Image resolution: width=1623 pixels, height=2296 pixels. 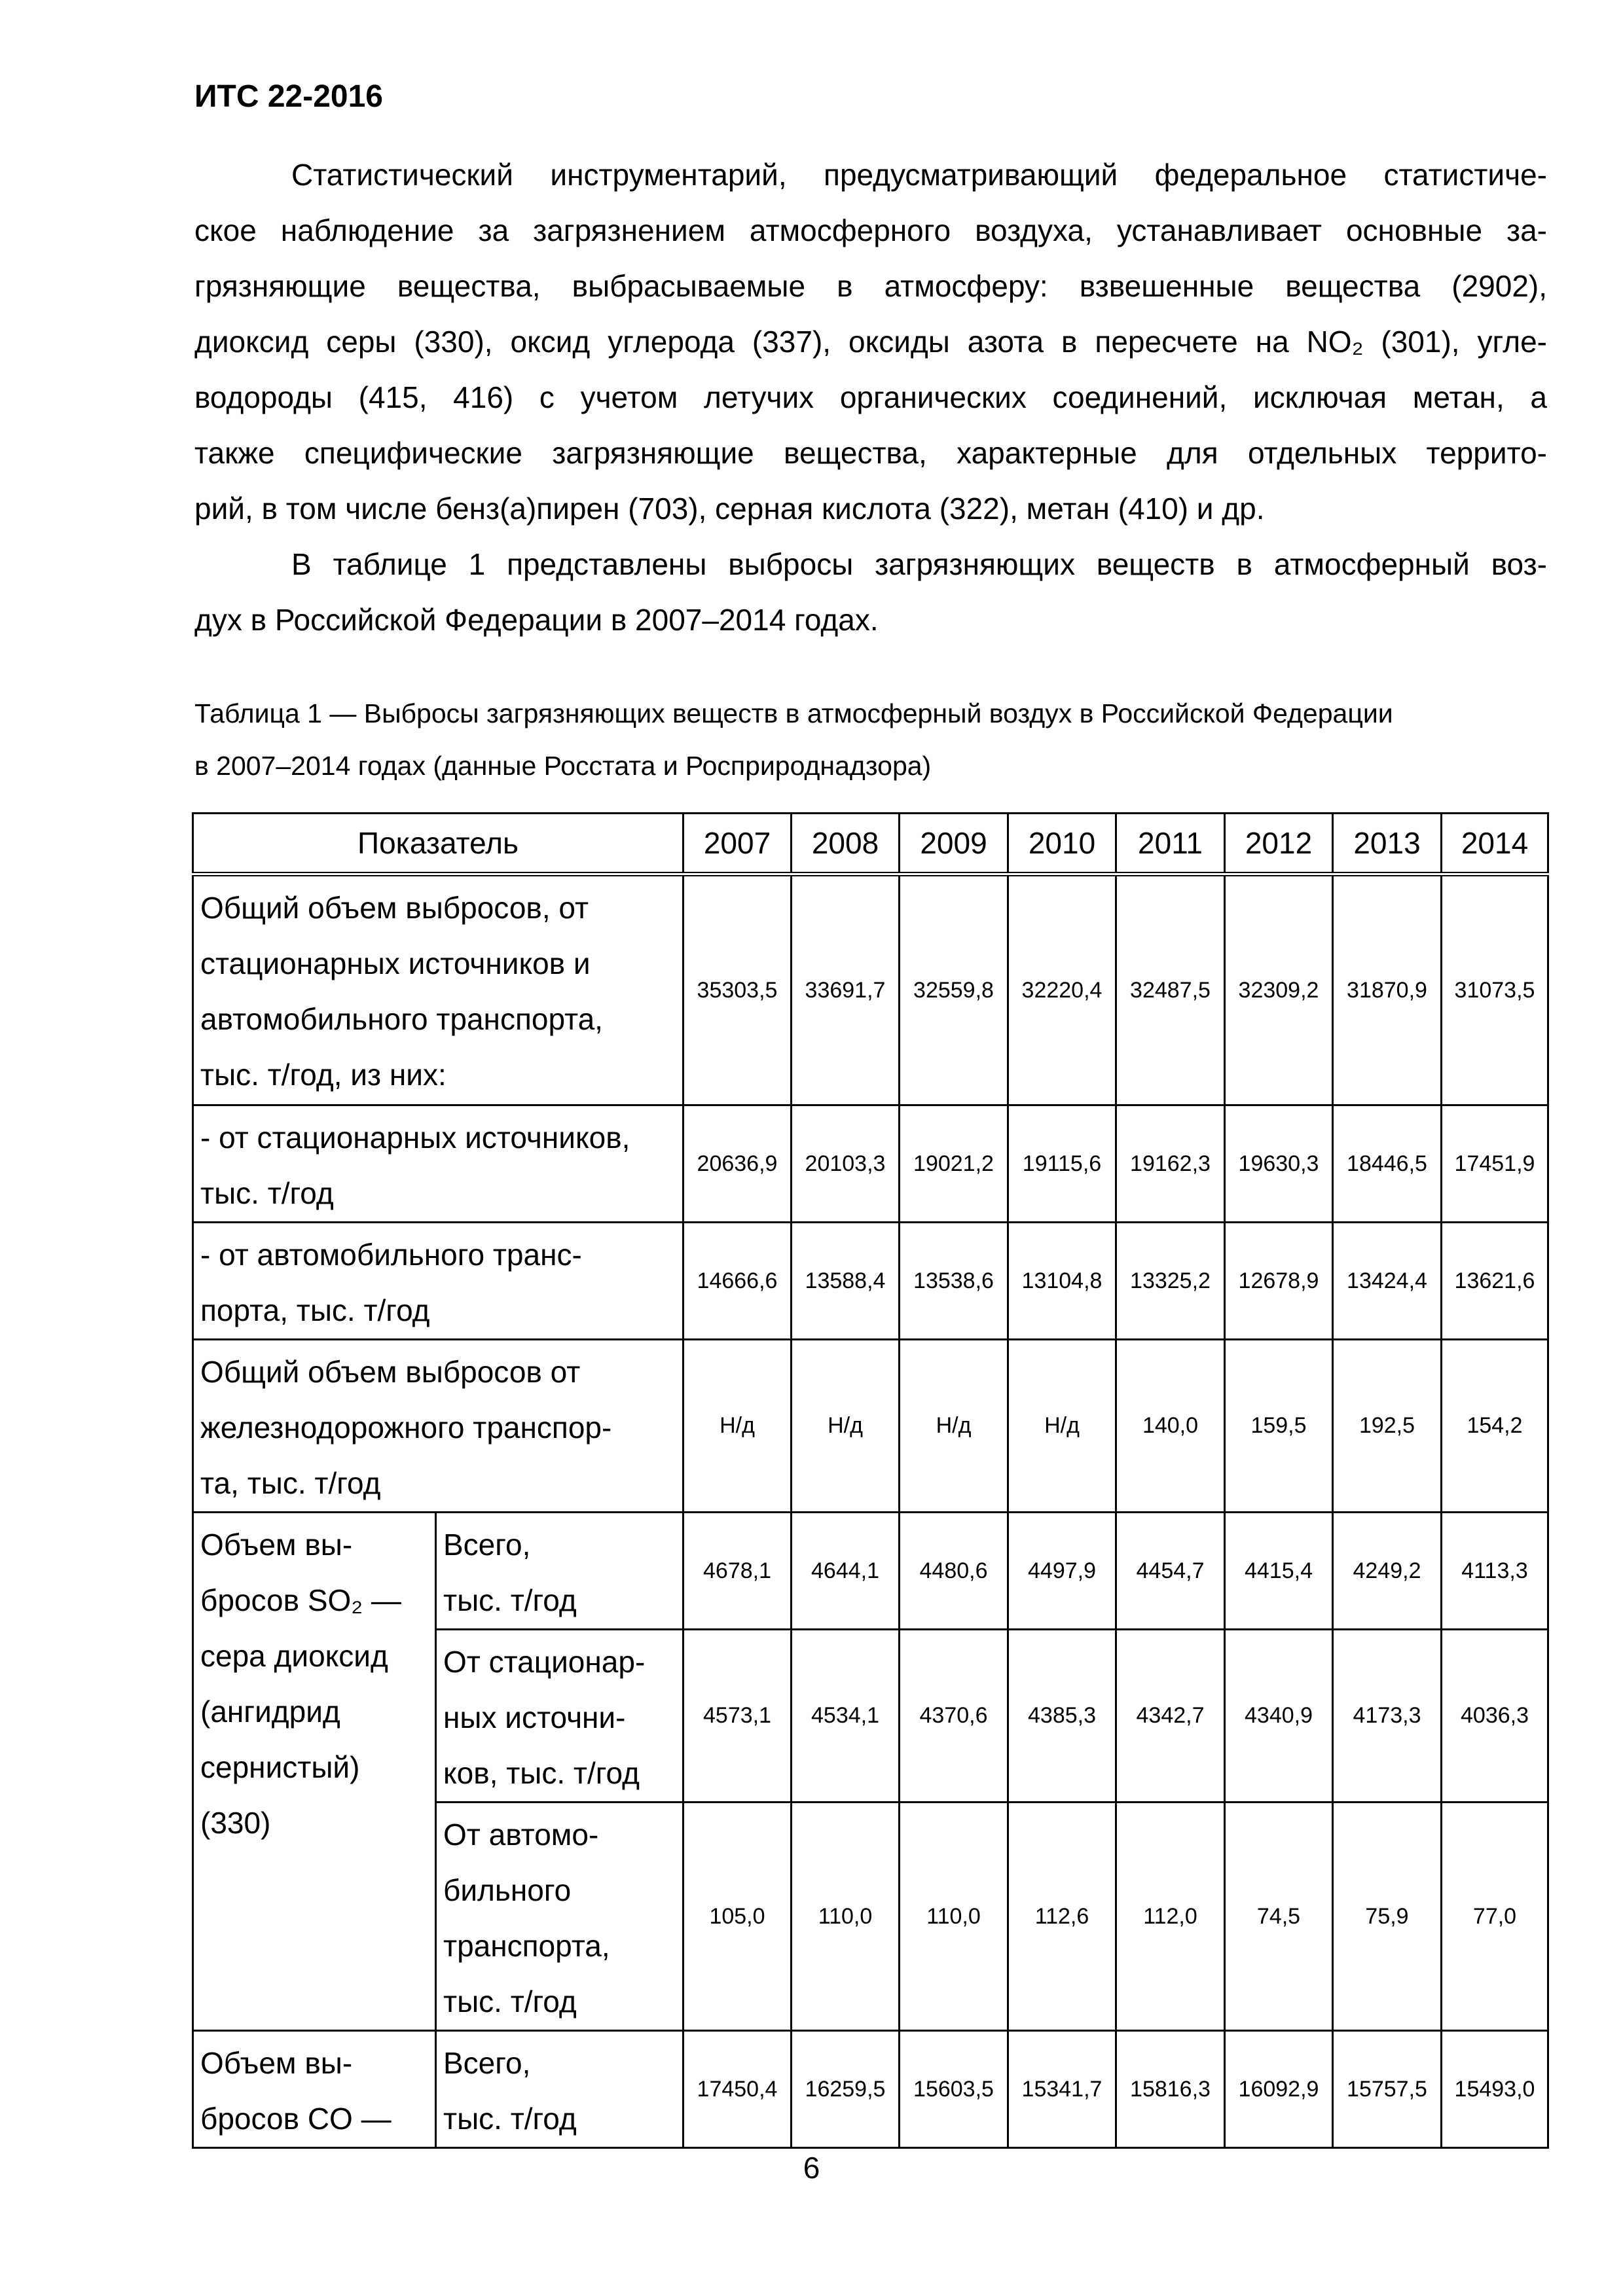 What do you see at coordinates (1279, 2089) in the screenshot?
I see `value-cell: 16092,9` at bounding box center [1279, 2089].